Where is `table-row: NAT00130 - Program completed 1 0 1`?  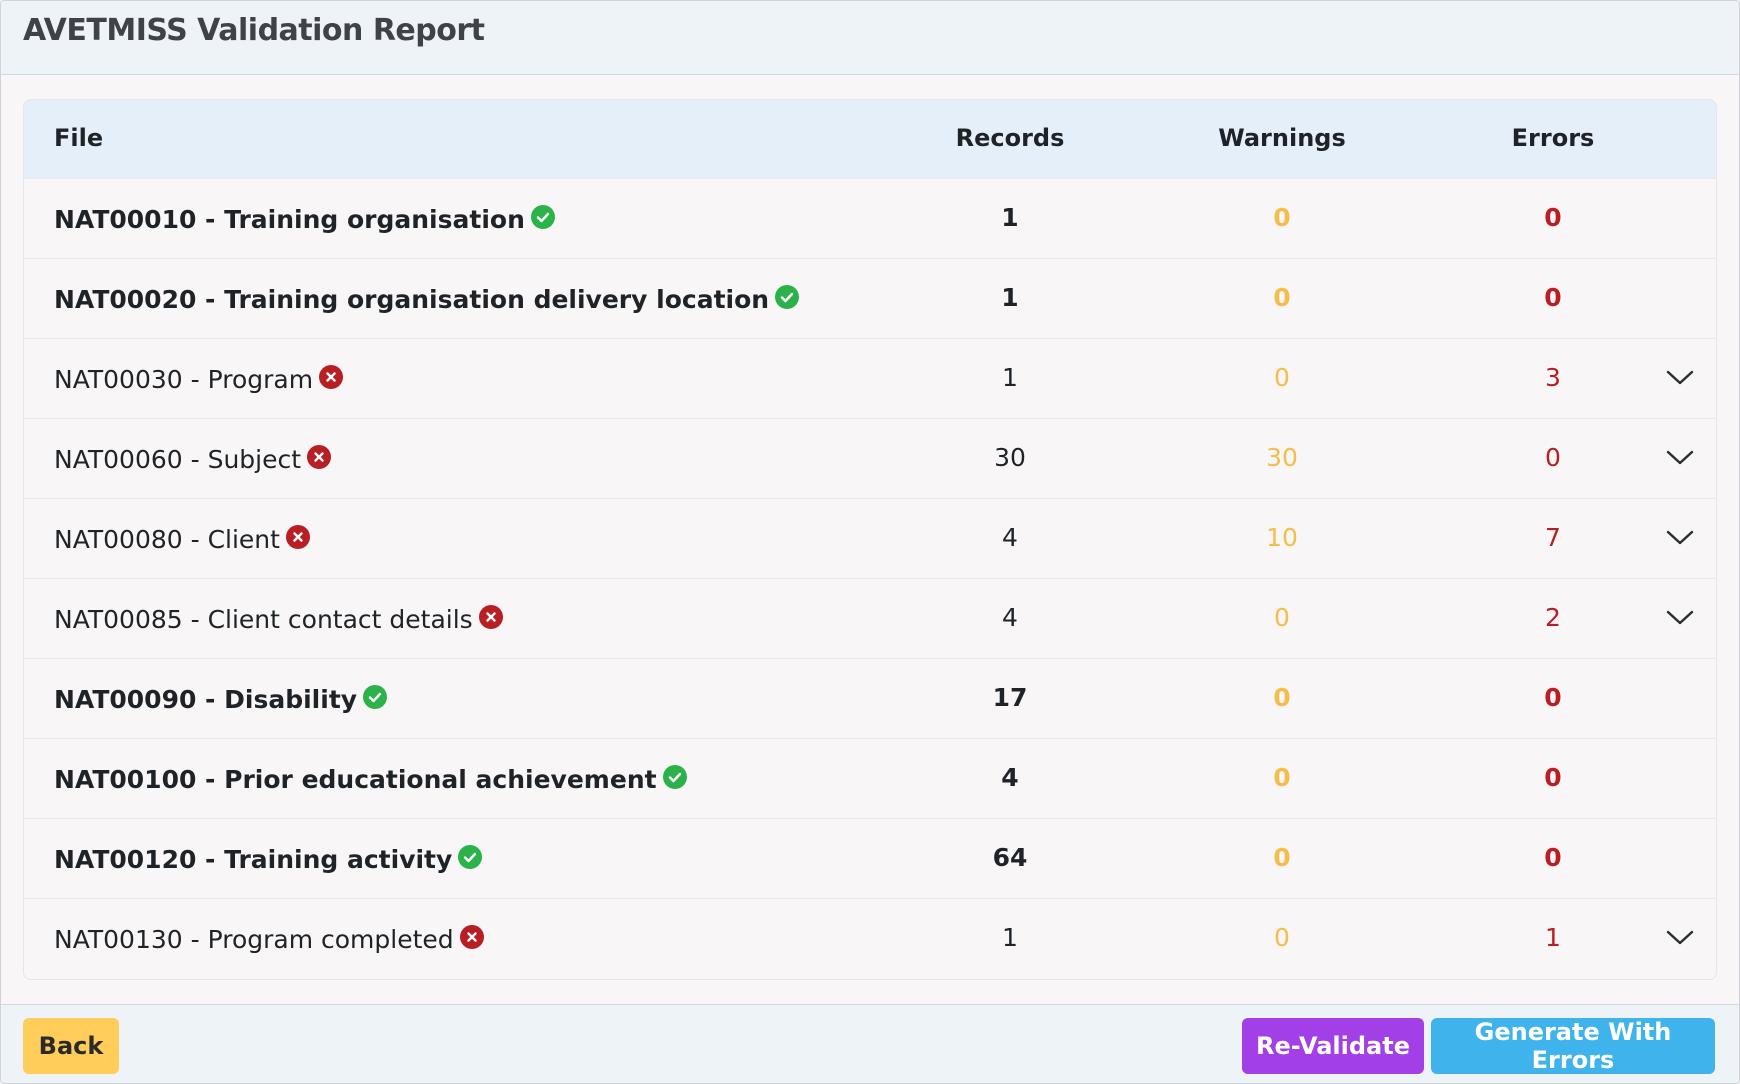
table-row: NAT00130 - Program completed 1 0 1 is located at coordinates (870, 938).